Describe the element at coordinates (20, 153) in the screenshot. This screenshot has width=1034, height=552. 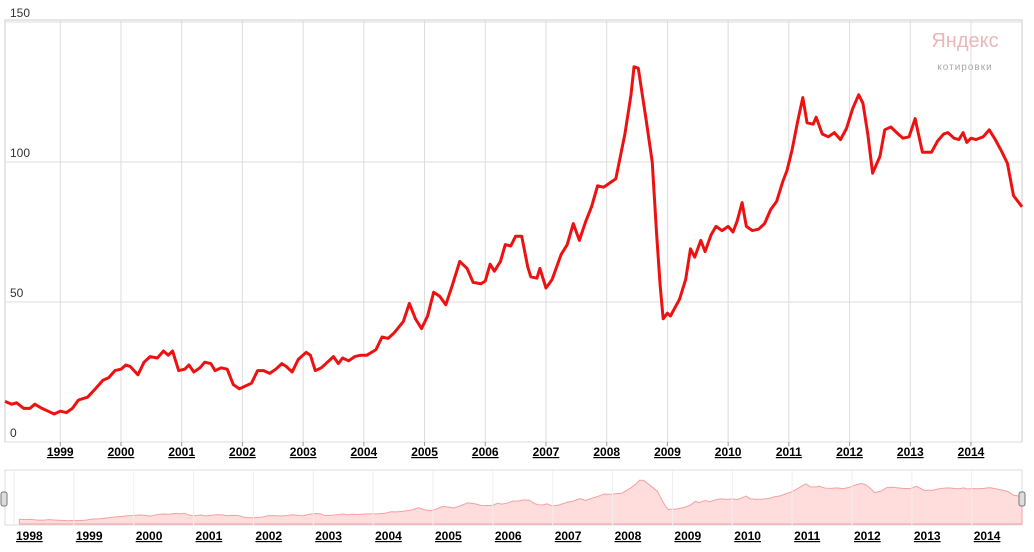
I see `y-tick-label: 100` at that location.